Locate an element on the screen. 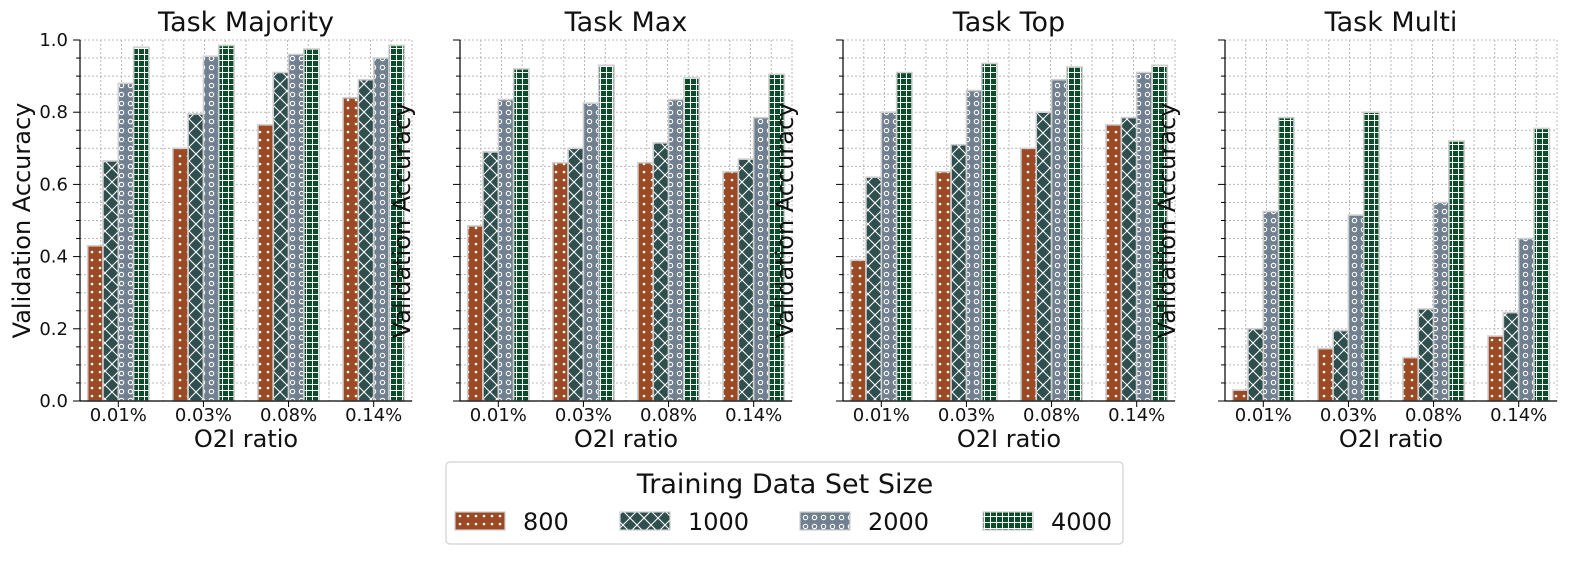 This screenshot has width=1590, height=562. y-tick-label: 0.4 is located at coordinates (53, 257).